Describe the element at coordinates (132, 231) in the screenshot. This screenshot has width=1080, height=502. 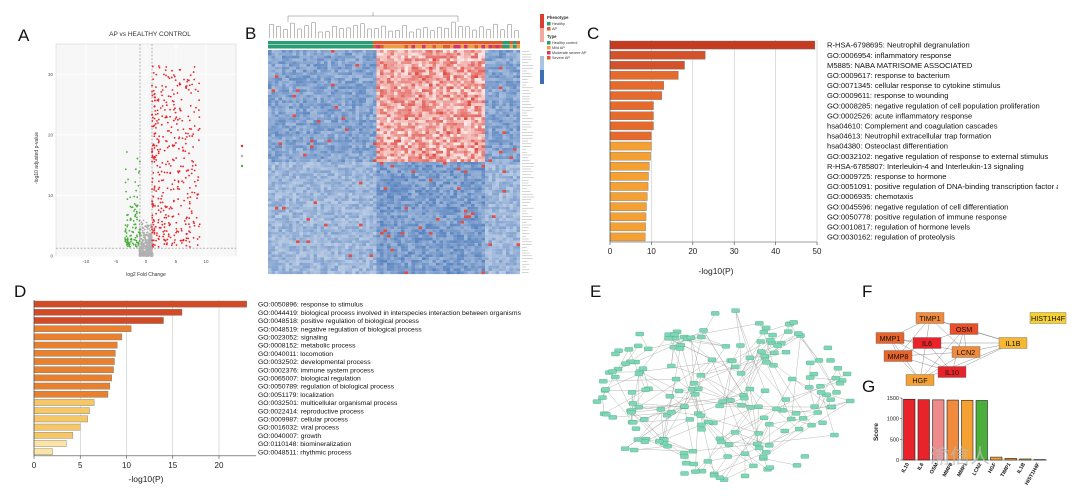
I see `volcano-point-down` at that location.